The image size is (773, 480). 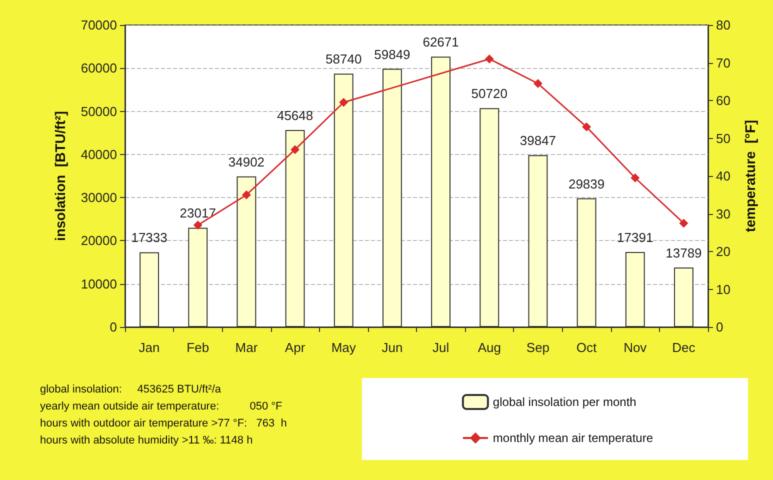 What do you see at coordinates (295, 116) in the screenshot?
I see `data-label: 45648` at bounding box center [295, 116].